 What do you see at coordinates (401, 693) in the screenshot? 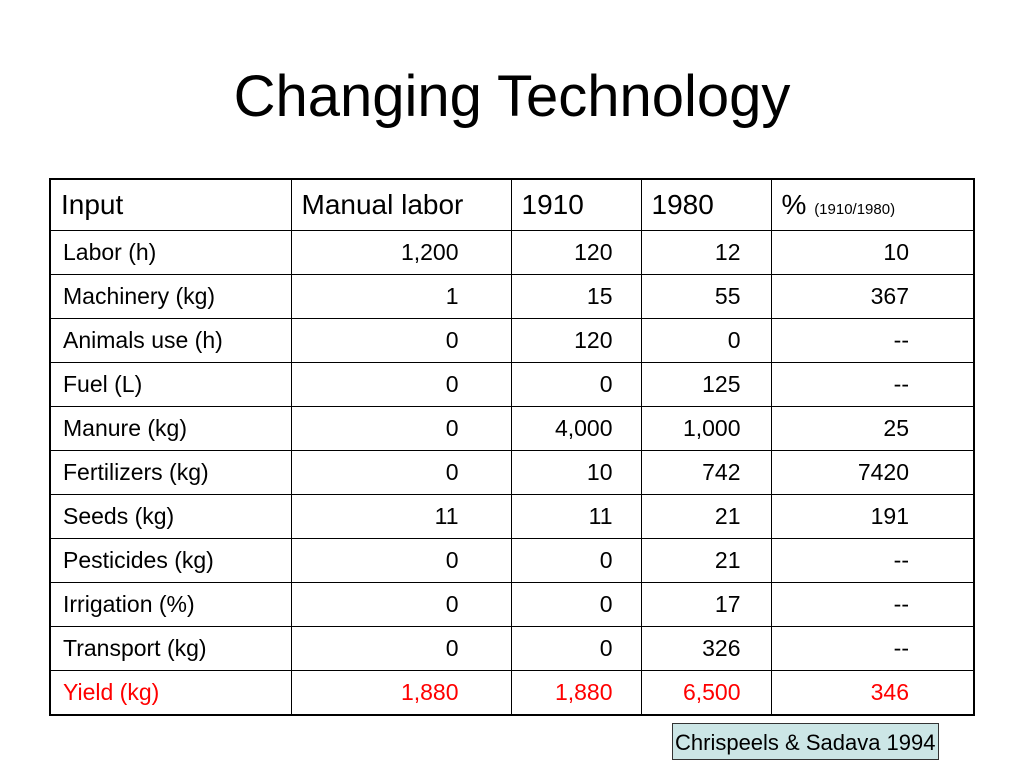
I see `yield-manual-labor: 1,880` at bounding box center [401, 693].